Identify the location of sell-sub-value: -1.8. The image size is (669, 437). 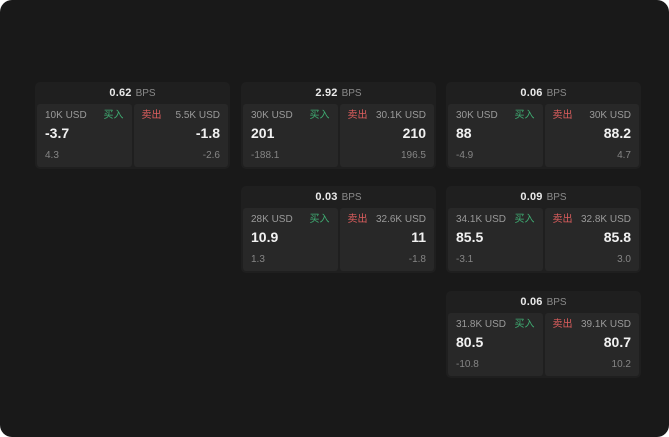
(417, 259).